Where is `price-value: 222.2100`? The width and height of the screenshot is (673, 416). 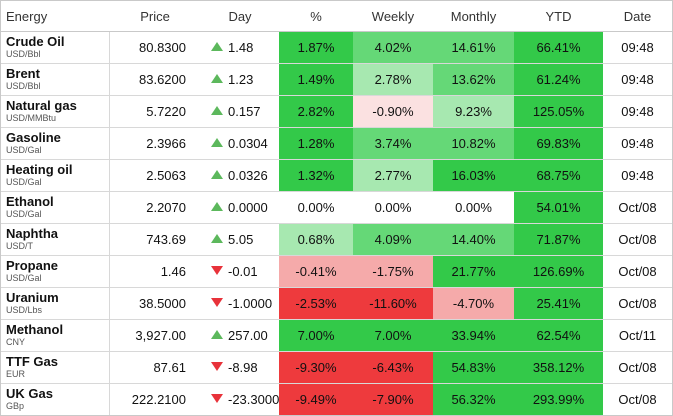 price-value: 222.2100 is located at coordinates (158, 399).